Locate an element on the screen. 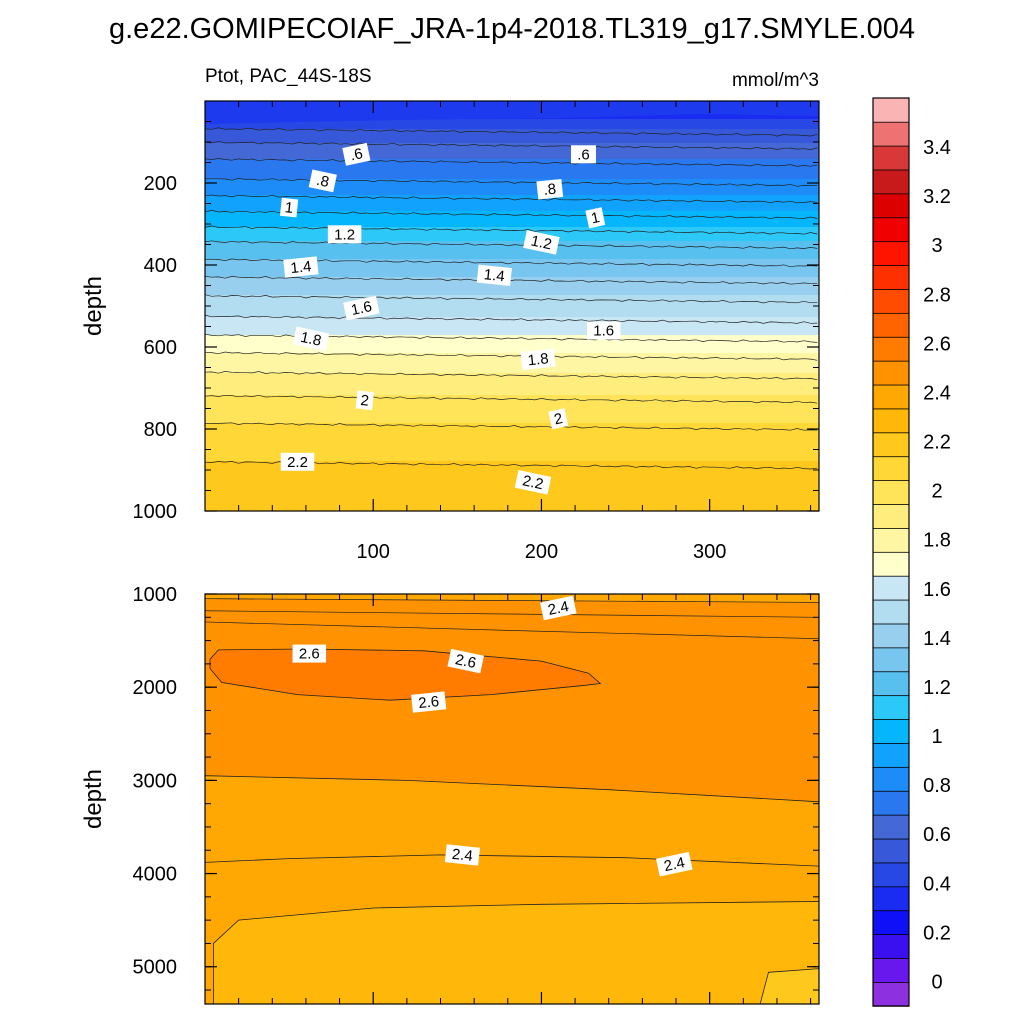 The width and height of the screenshot is (1024, 1024). contour-label: 1.6 is located at coordinates (361, 308).